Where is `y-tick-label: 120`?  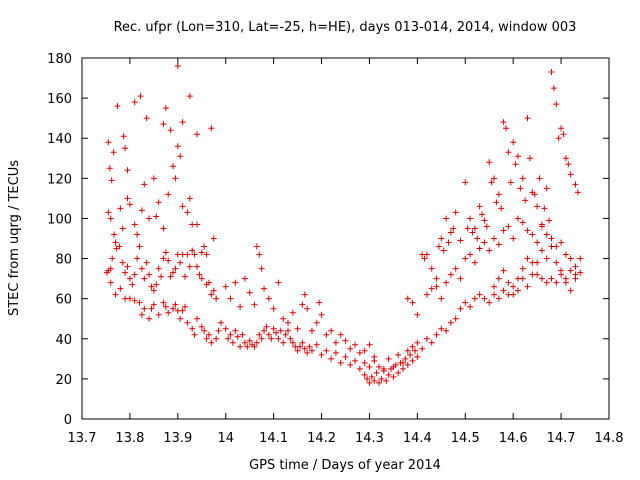
y-tick-label: 120 is located at coordinates (59, 179).